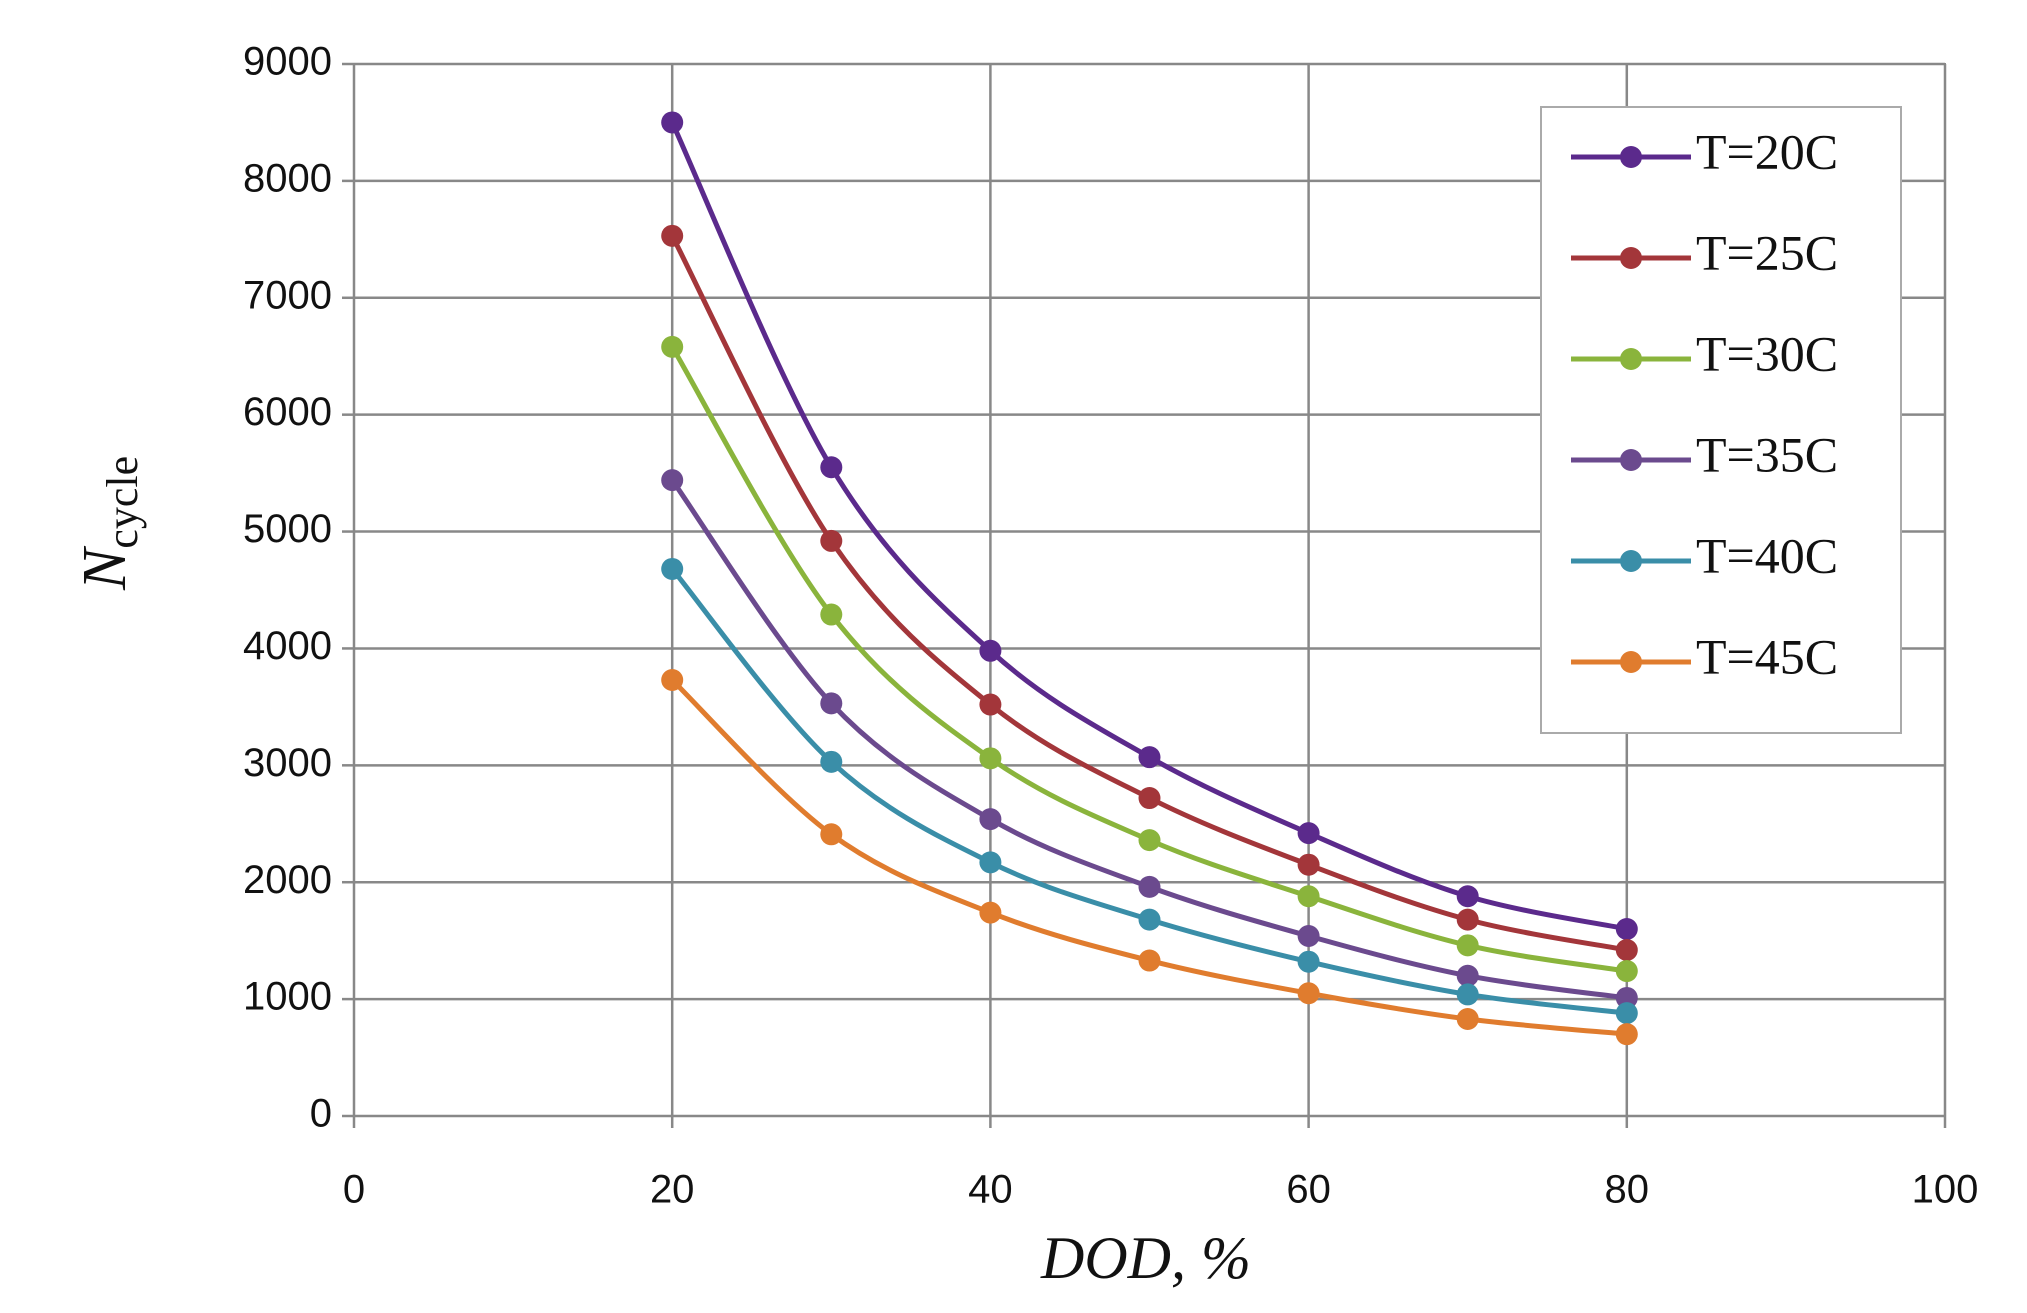 The height and width of the screenshot is (1313, 2027). Describe the element at coordinates (287, 412) in the screenshot. I see `y-tick-label: 6000` at that location.